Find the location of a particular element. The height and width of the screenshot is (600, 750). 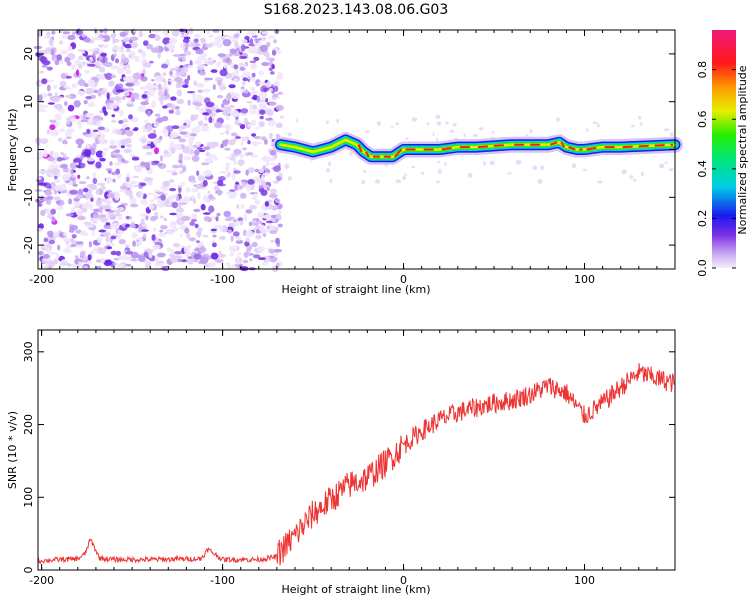

y-tick-label: -20 is located at coordinates (28, 245).